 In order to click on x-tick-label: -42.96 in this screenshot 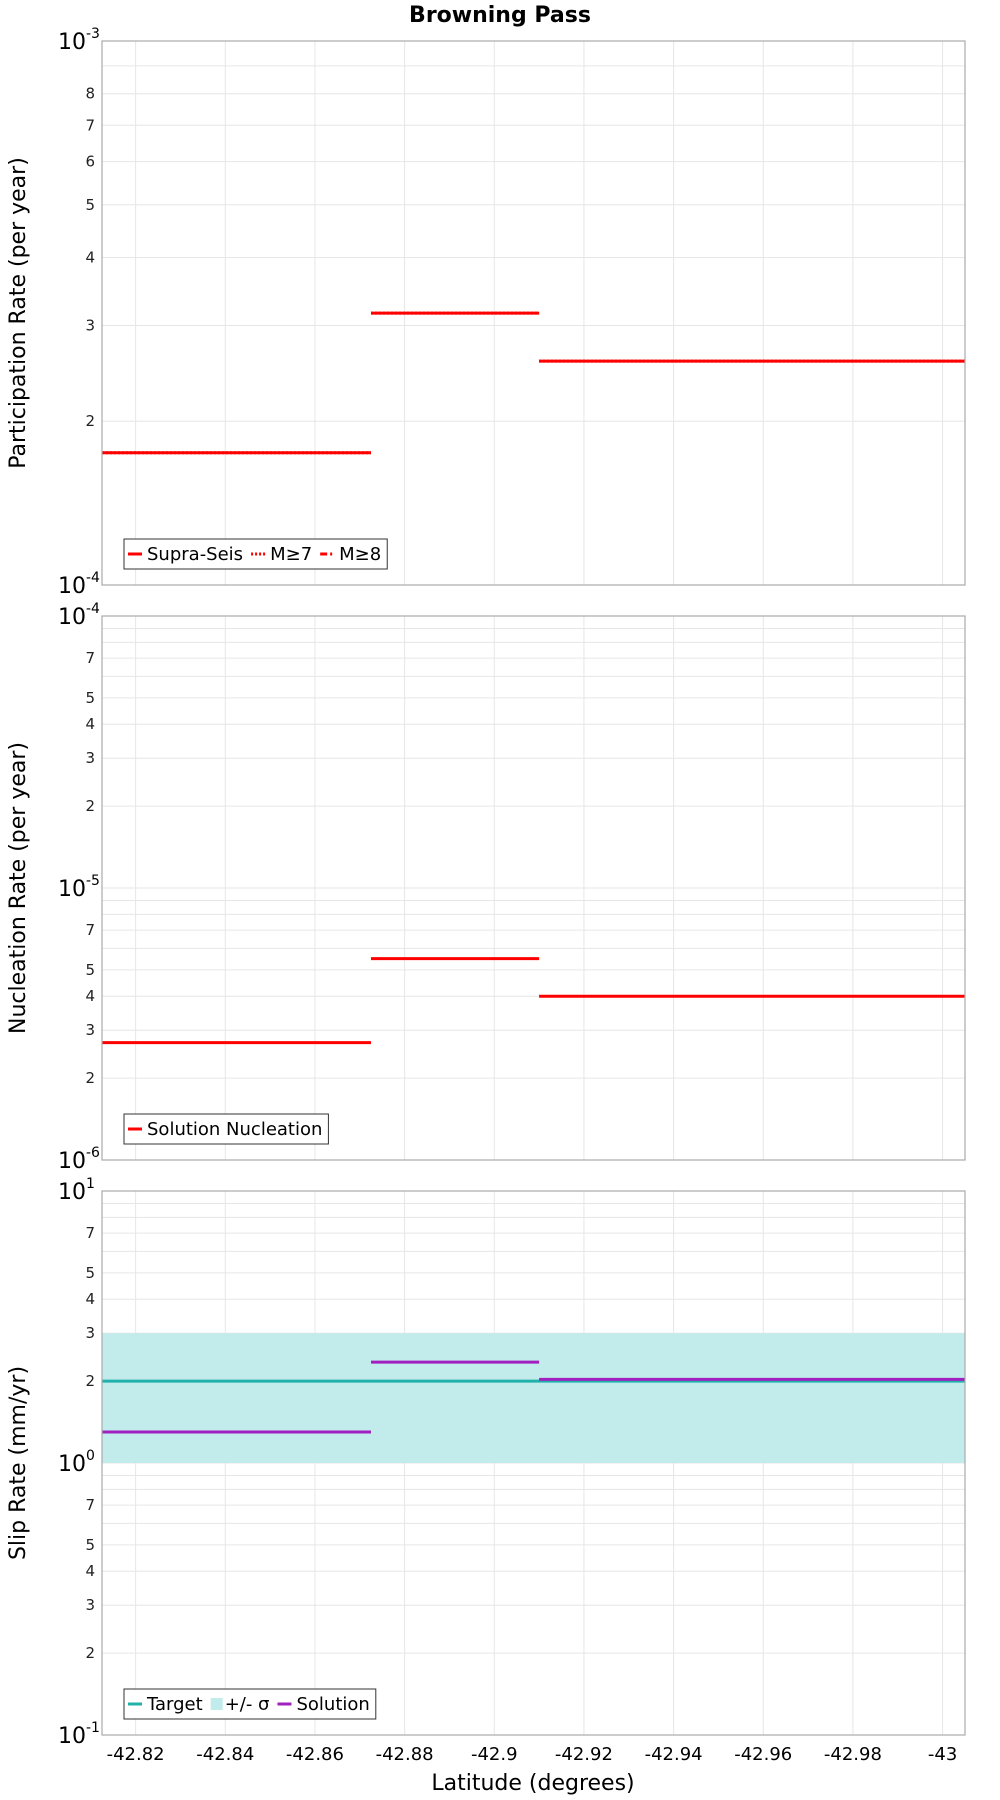, I will do `click(763, 1754)`.